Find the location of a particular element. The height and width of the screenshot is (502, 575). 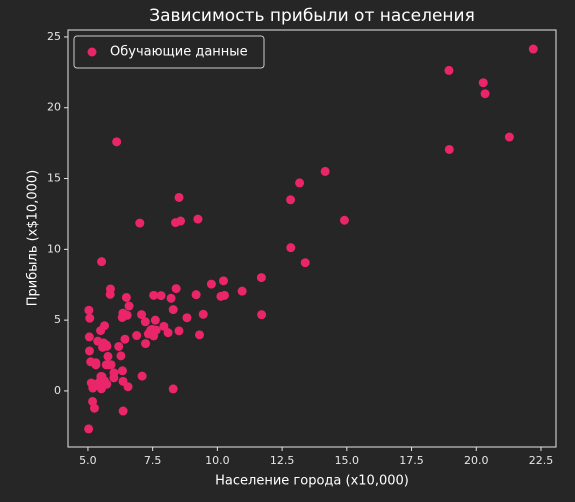

x-tick-label: 10.0 is located at coordinates (217, 460).